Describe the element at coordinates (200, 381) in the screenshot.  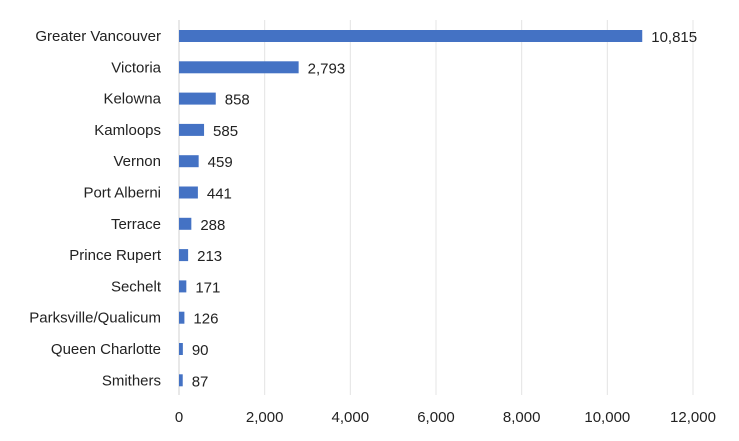
I see `data-label: 87` at that location.